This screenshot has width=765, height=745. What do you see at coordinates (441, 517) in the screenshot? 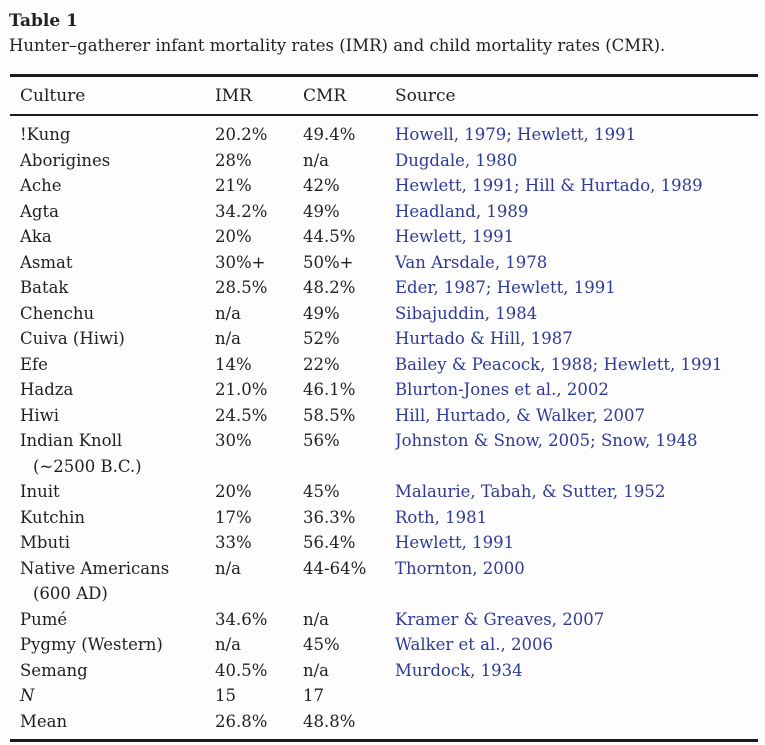
I see `source-citation-link: Roth, 1981` at bounding box center [441, 517].